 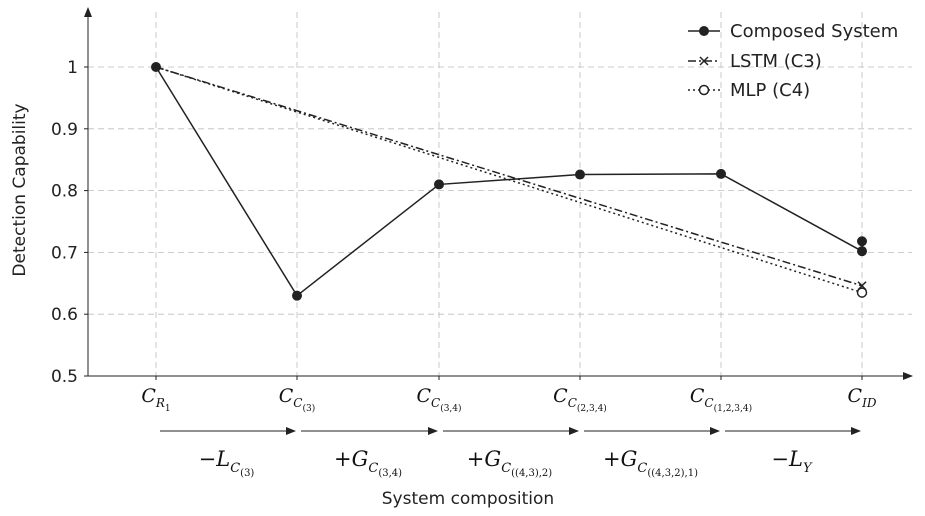 What do you see at coordinates (468, 499) in the screenshot?
I see `x-axis-label: System composition` at bounding box center [468, 499].